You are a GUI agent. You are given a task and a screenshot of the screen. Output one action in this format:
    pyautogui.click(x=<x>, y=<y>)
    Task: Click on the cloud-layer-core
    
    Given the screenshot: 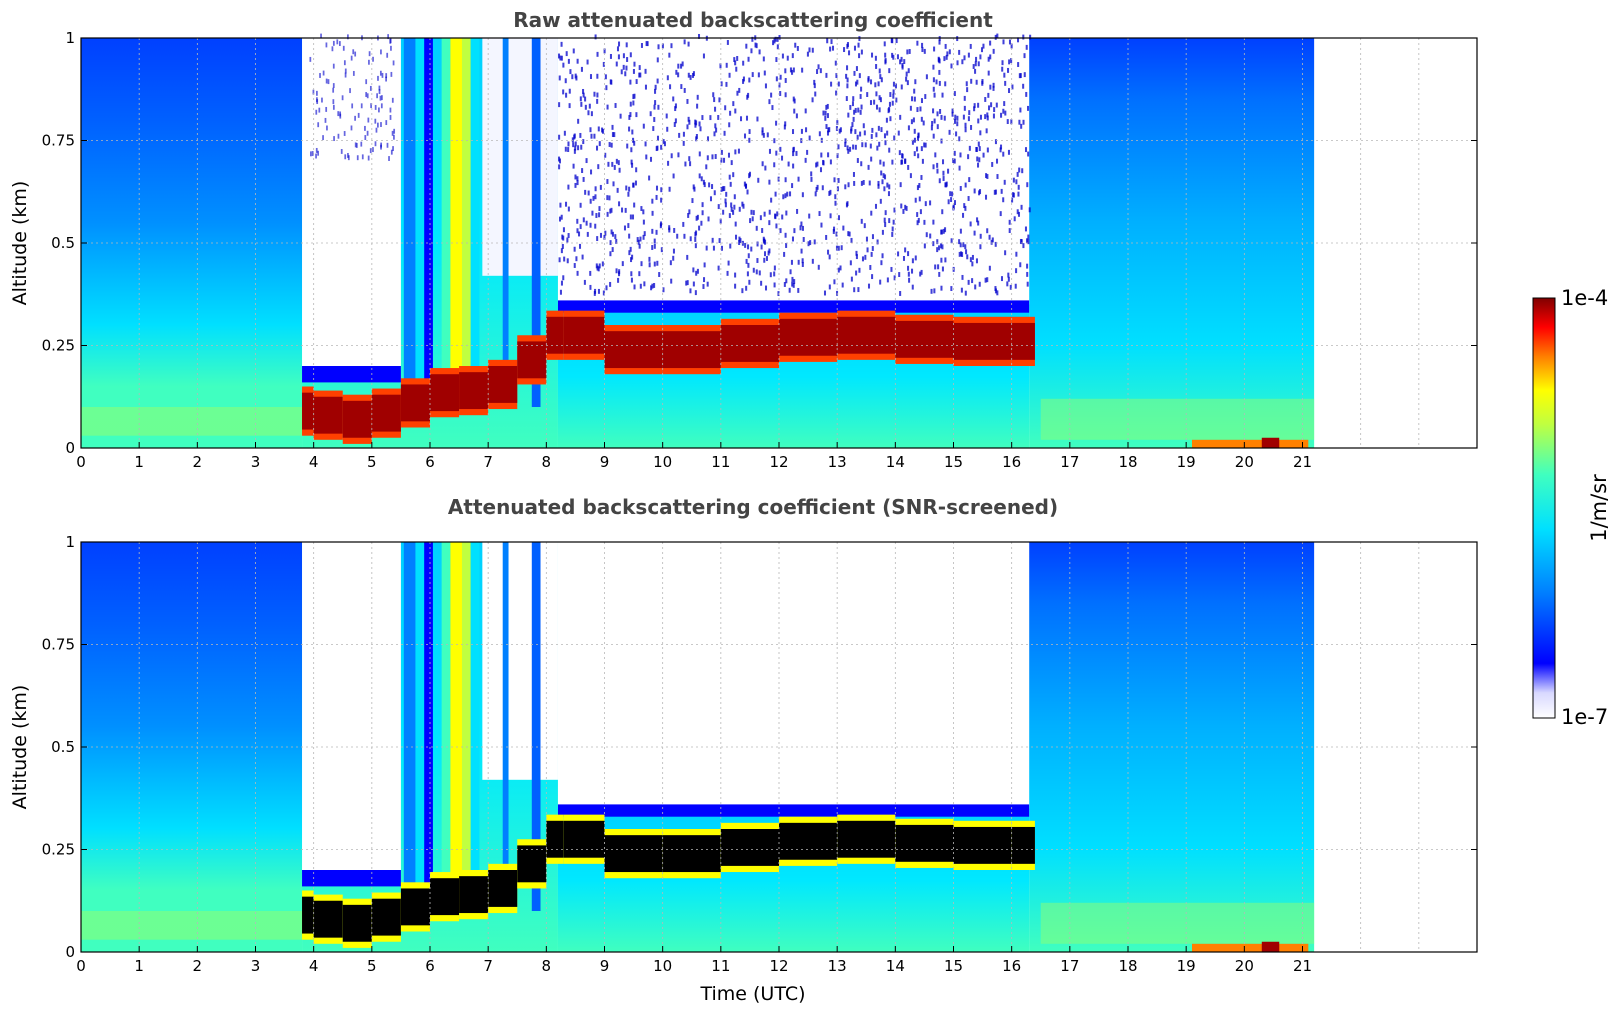 What is the action you would take?
    pyautogui.click(x=584, y=335)
    